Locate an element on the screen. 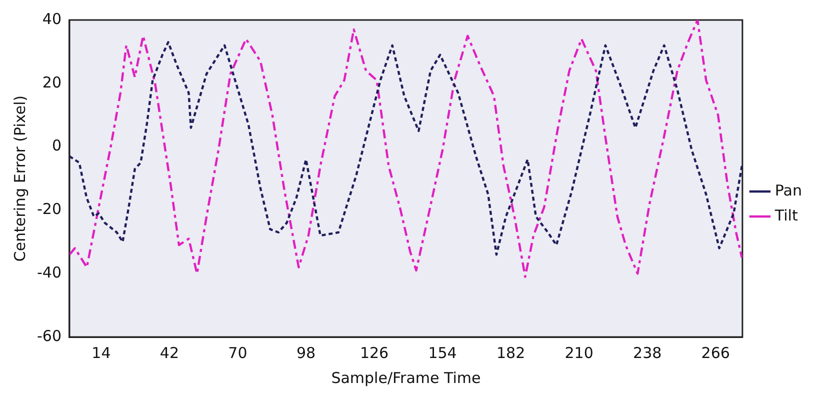  x-tick-label: 154 is located at coordinates (442, 353).